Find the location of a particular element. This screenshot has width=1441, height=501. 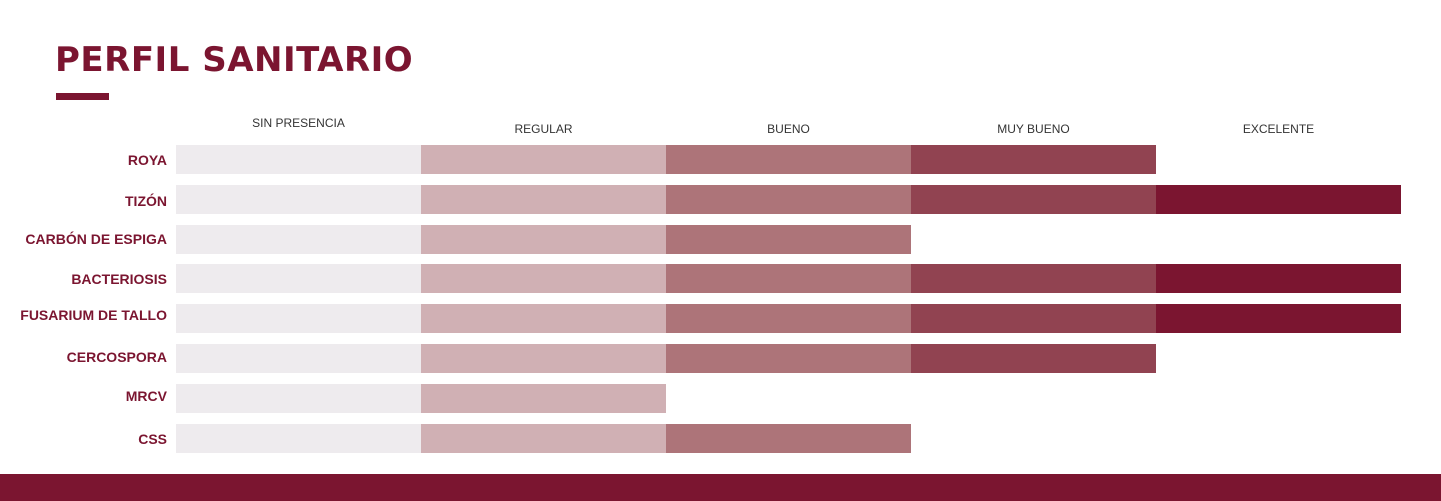

row-label: TIZÓN is located at coordinates (146, 201).